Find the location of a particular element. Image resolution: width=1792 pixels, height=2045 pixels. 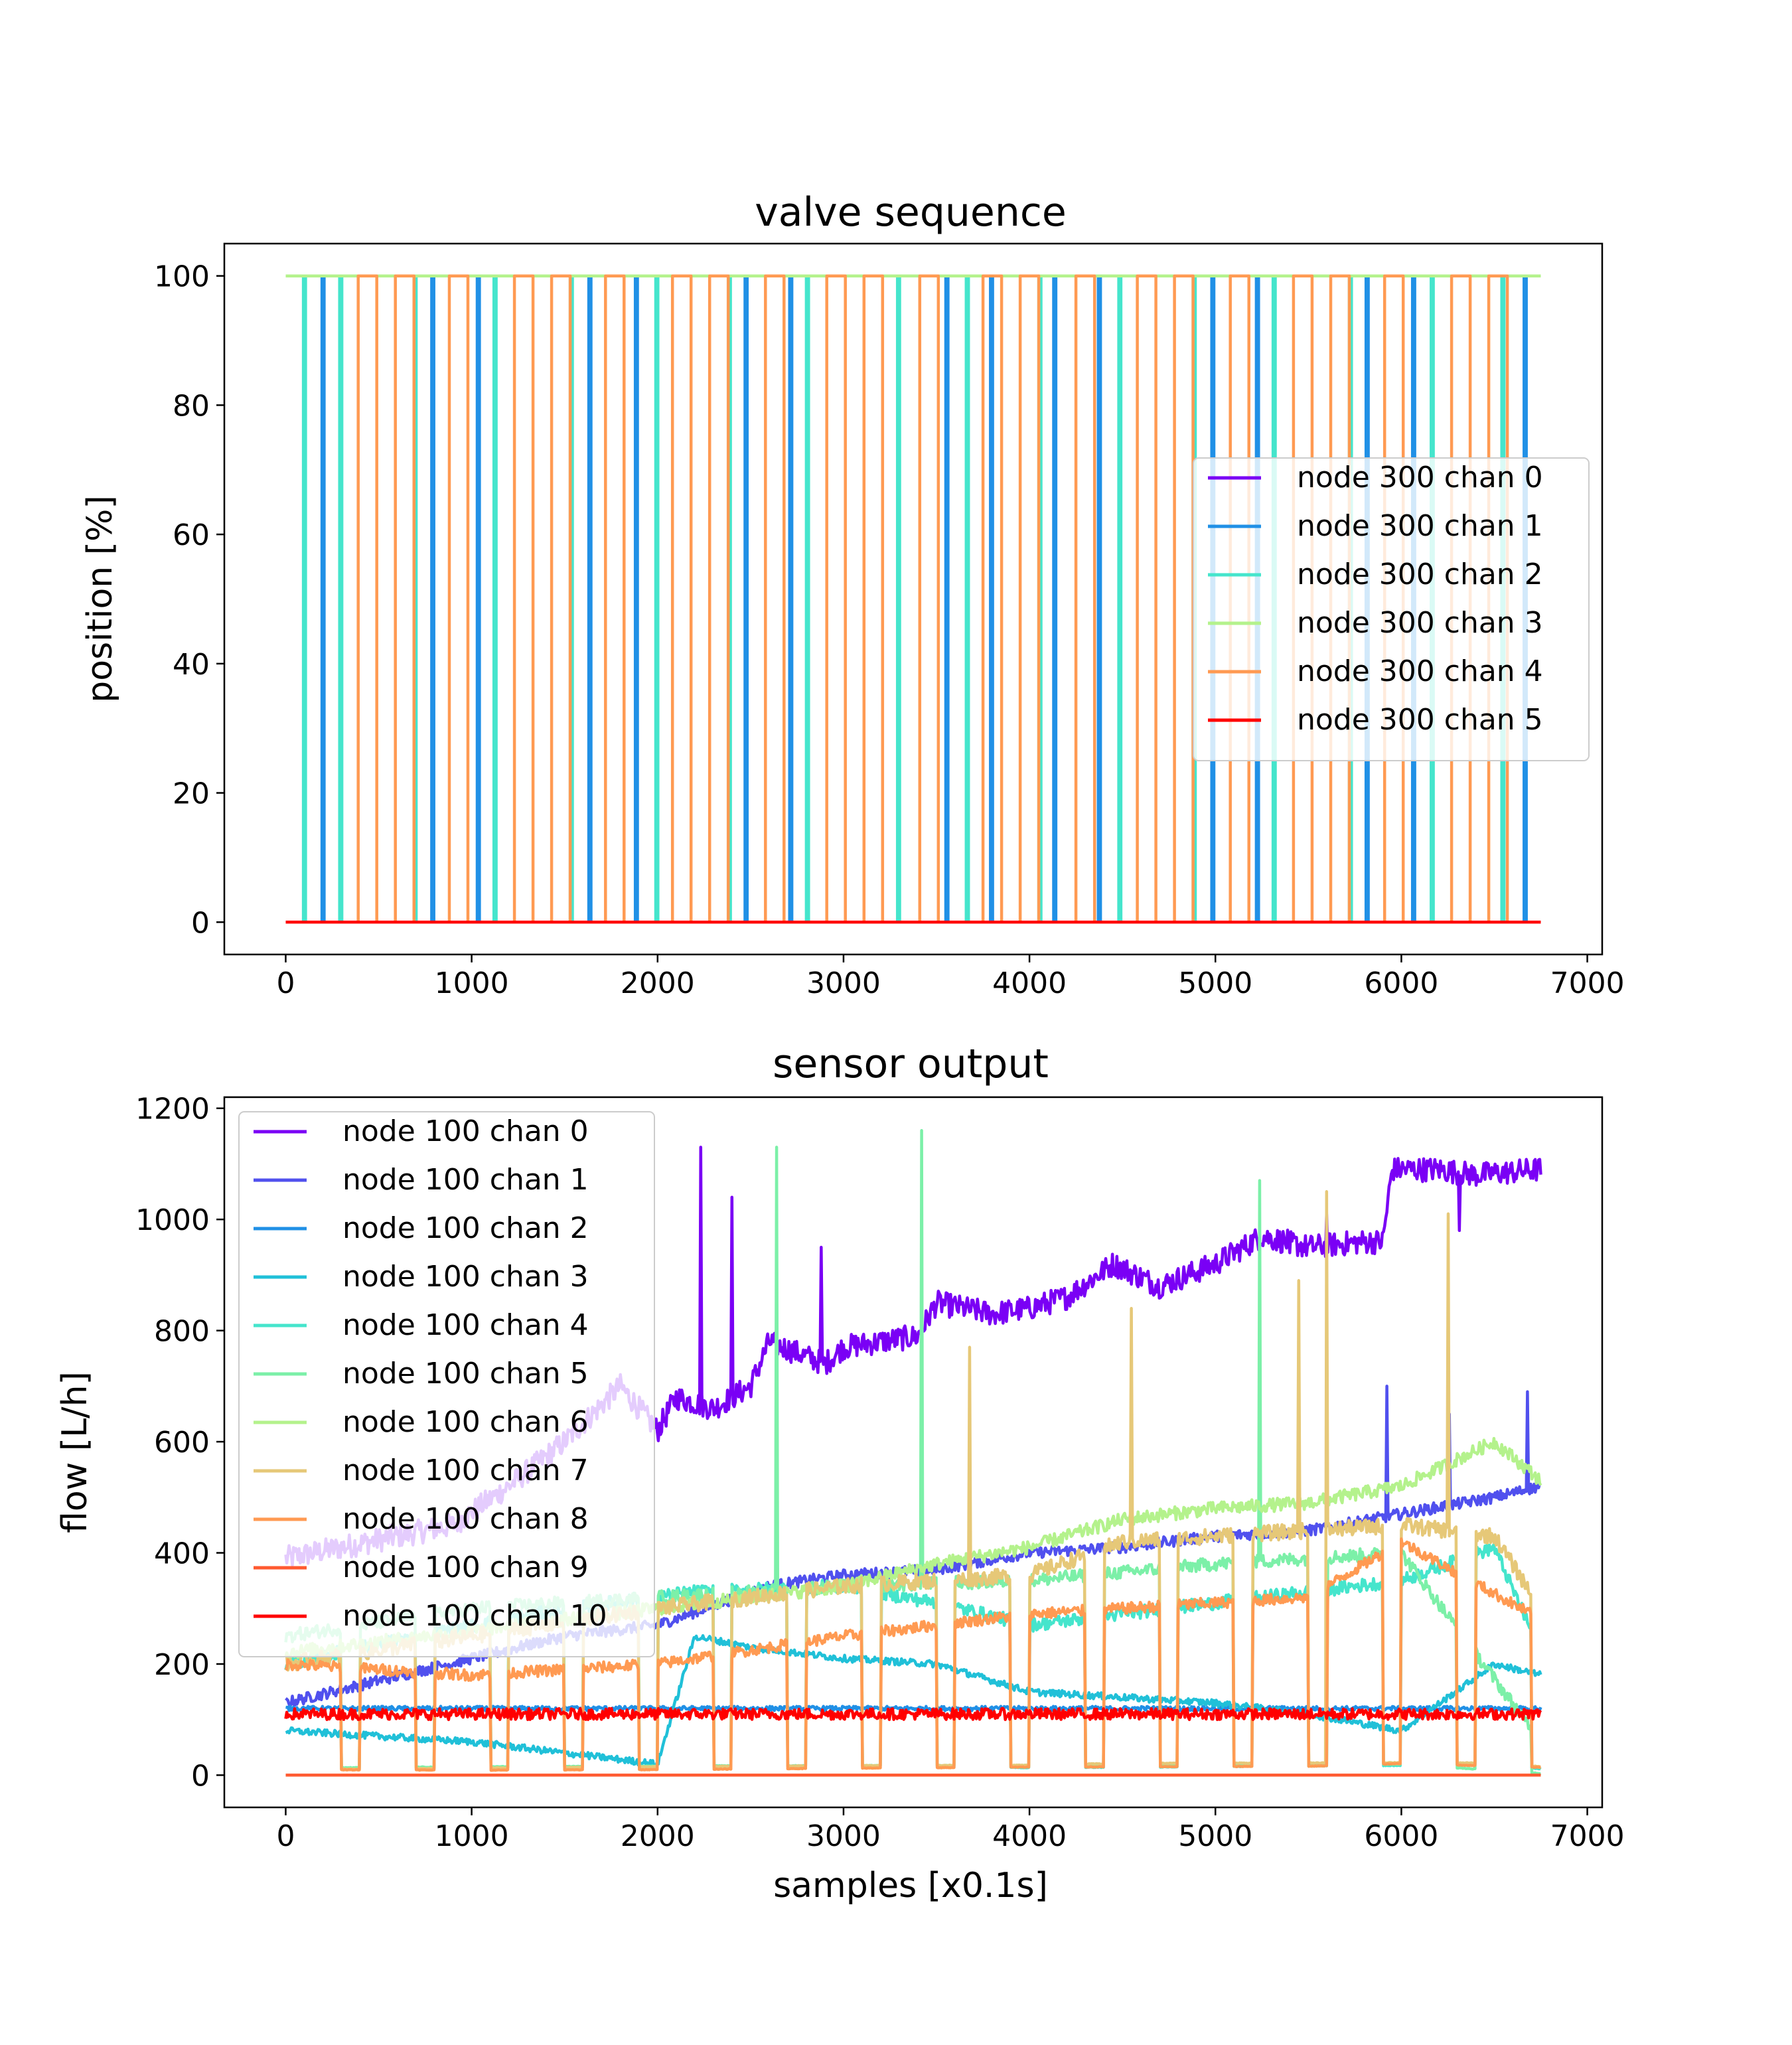

legend-label: node 100 chan 3 is located at coordinates (465, 1277).